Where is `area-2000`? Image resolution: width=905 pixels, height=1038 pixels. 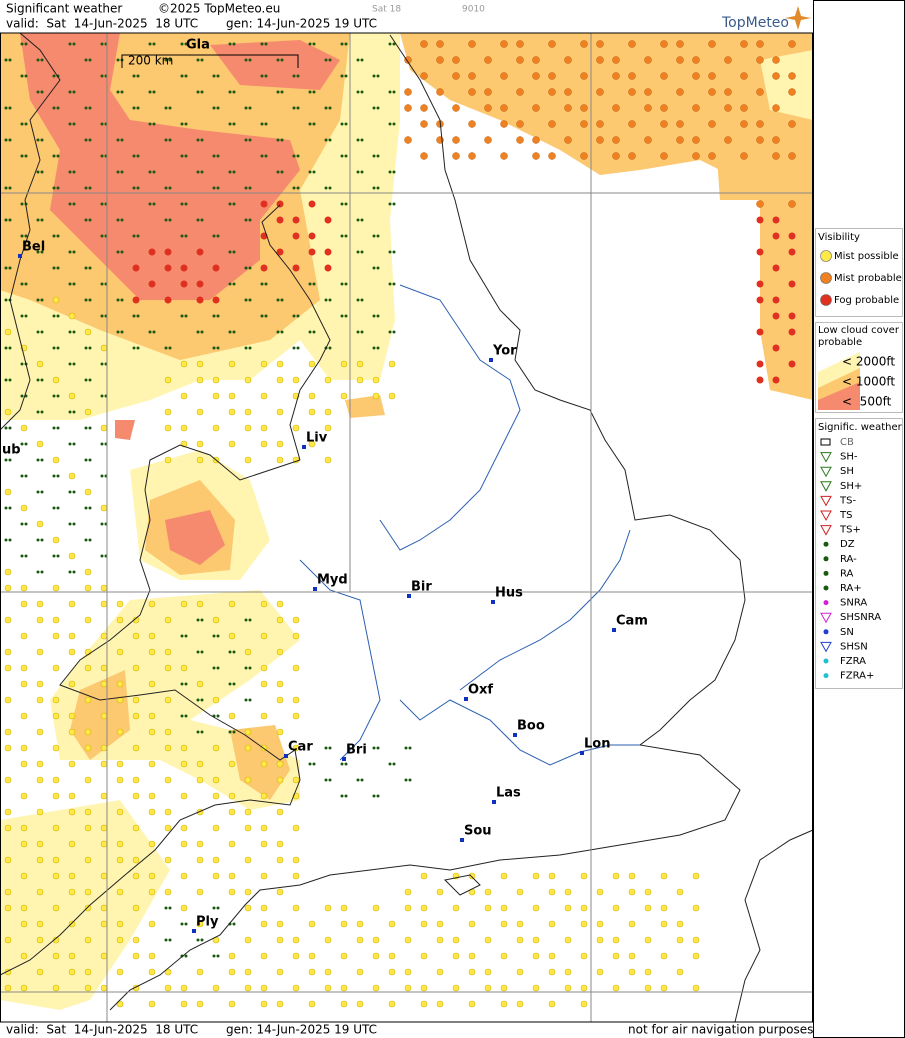
area-2000 is located at coordinates (786, 85).